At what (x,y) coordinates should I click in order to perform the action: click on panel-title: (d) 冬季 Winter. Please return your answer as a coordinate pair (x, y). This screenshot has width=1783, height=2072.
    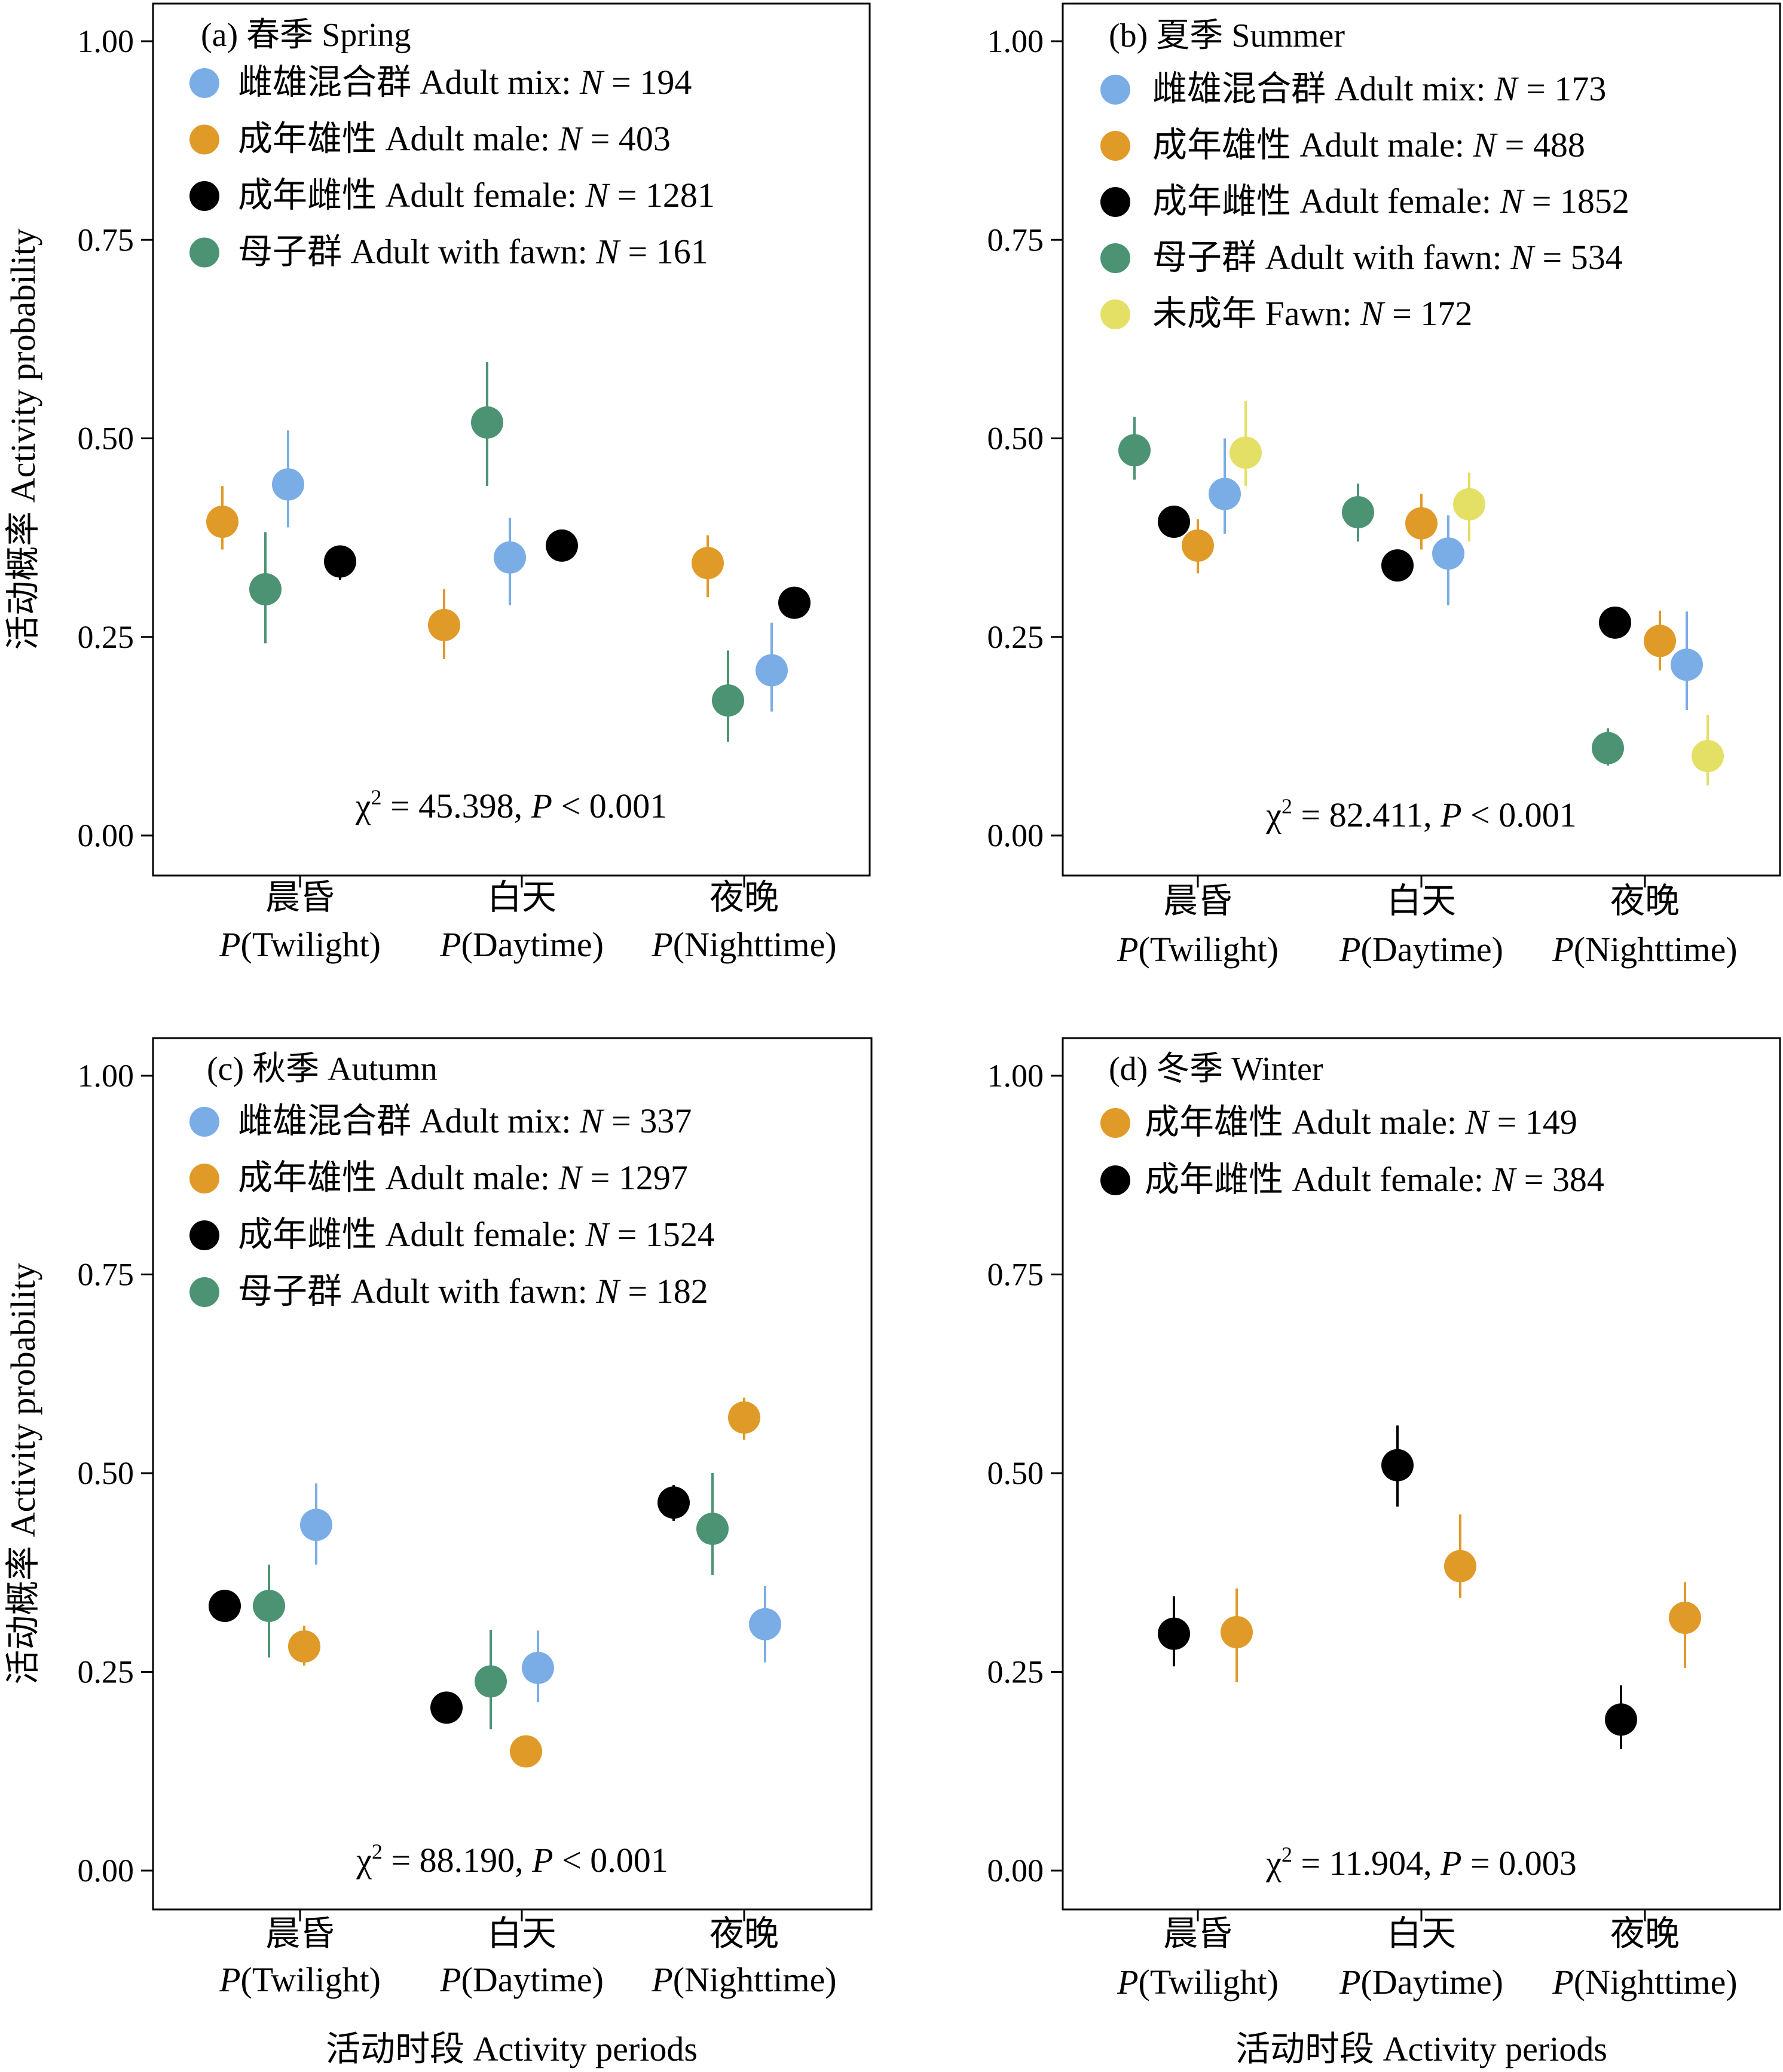
    Looking at the image, I should click on (1216, 1069).